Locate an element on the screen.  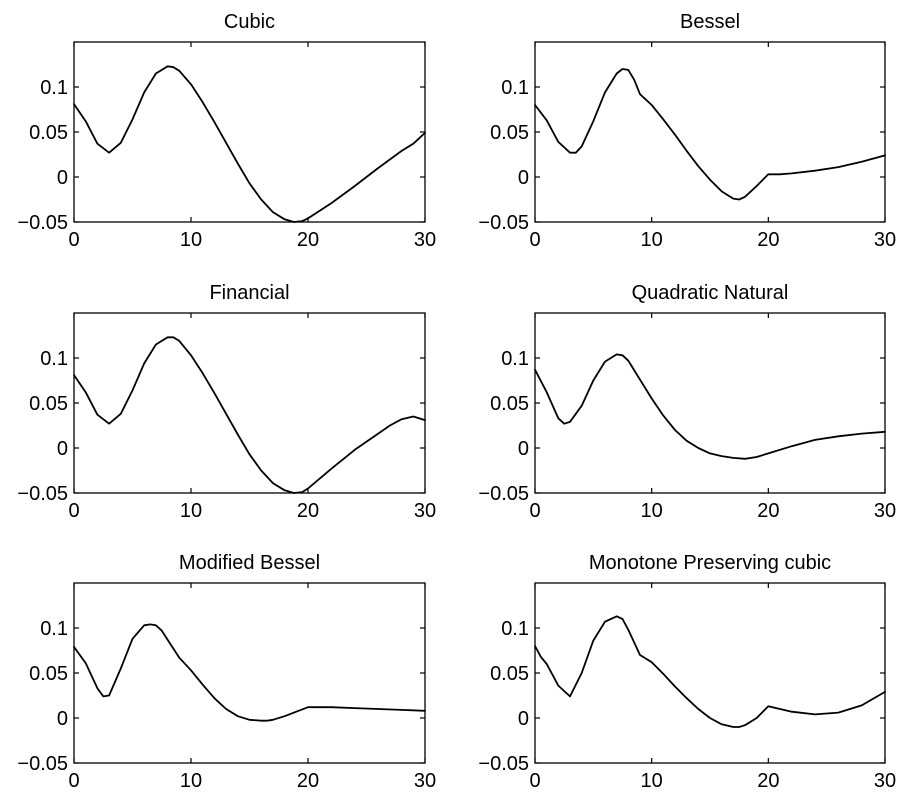
chart-title: Modified Bessel is located at coordinates (249, 563).